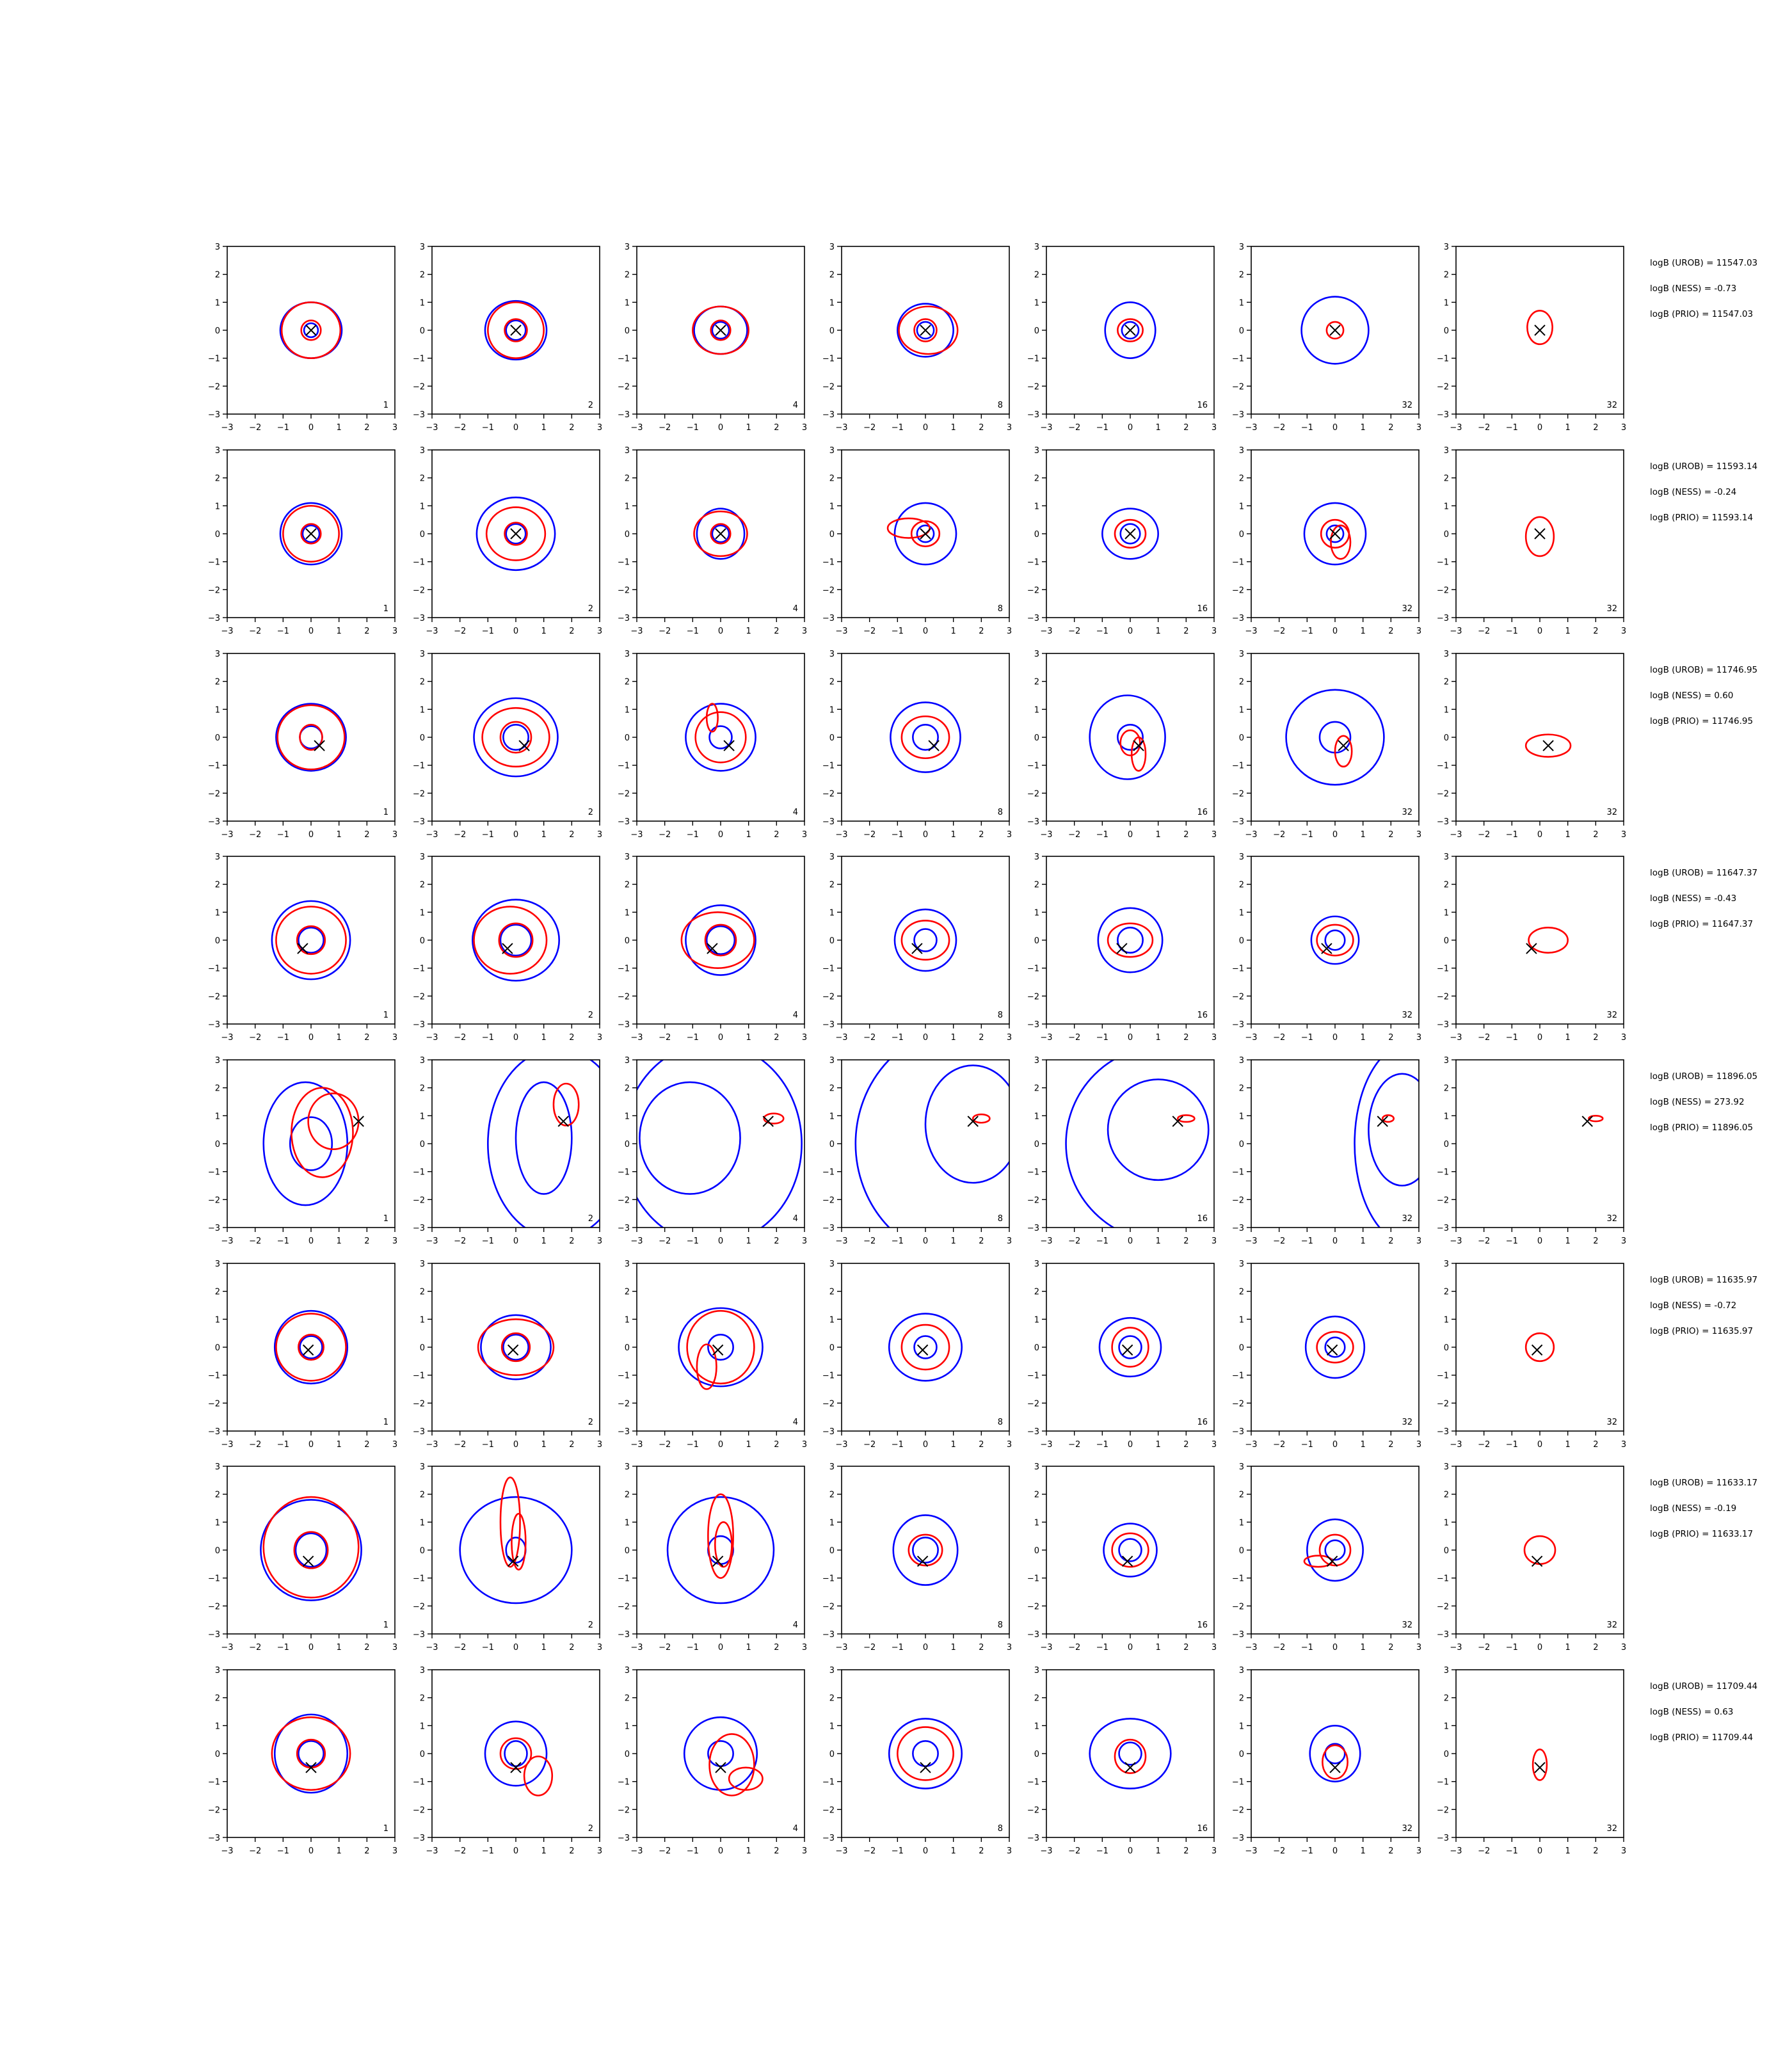  Describe the element at coordinates (1703, 1280) in the screenshot. I see `logb-annotation: logB (UROB) = 11635.97` at that location.